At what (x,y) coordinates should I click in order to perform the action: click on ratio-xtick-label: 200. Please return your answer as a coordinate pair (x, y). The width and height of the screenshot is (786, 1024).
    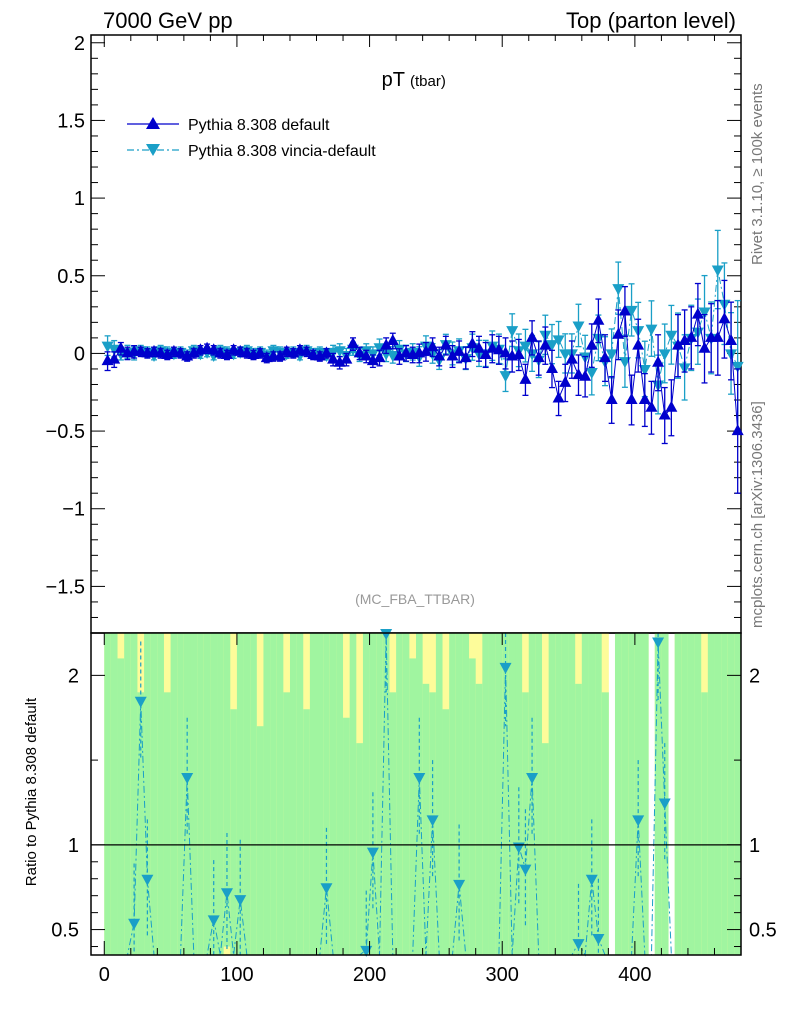
    Looking at the image, I should click on (369, 975).